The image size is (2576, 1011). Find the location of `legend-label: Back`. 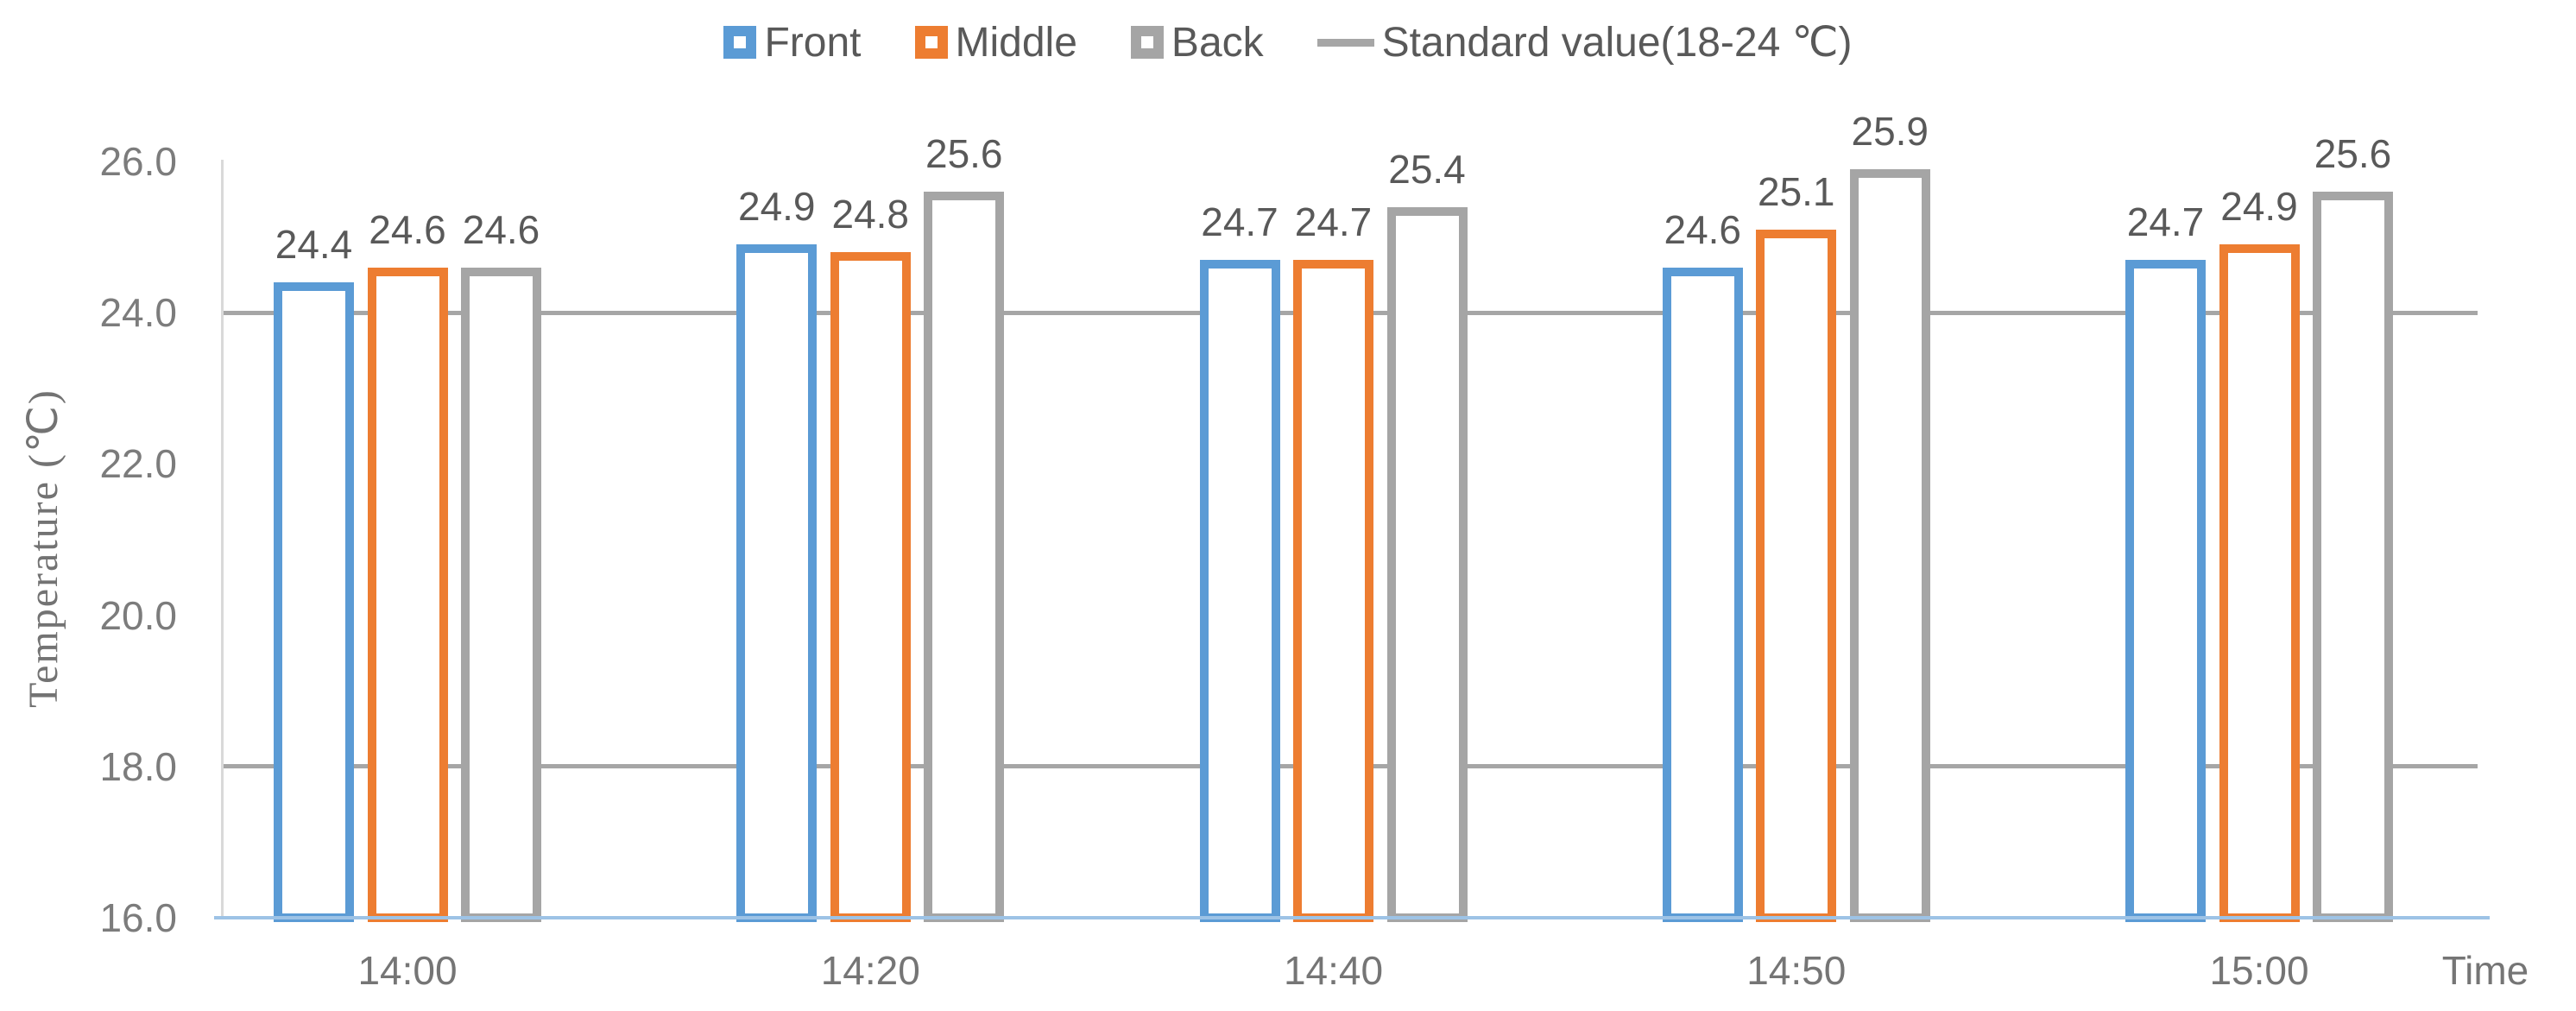

legend-label: Back is located at coordinates (1217, 42).